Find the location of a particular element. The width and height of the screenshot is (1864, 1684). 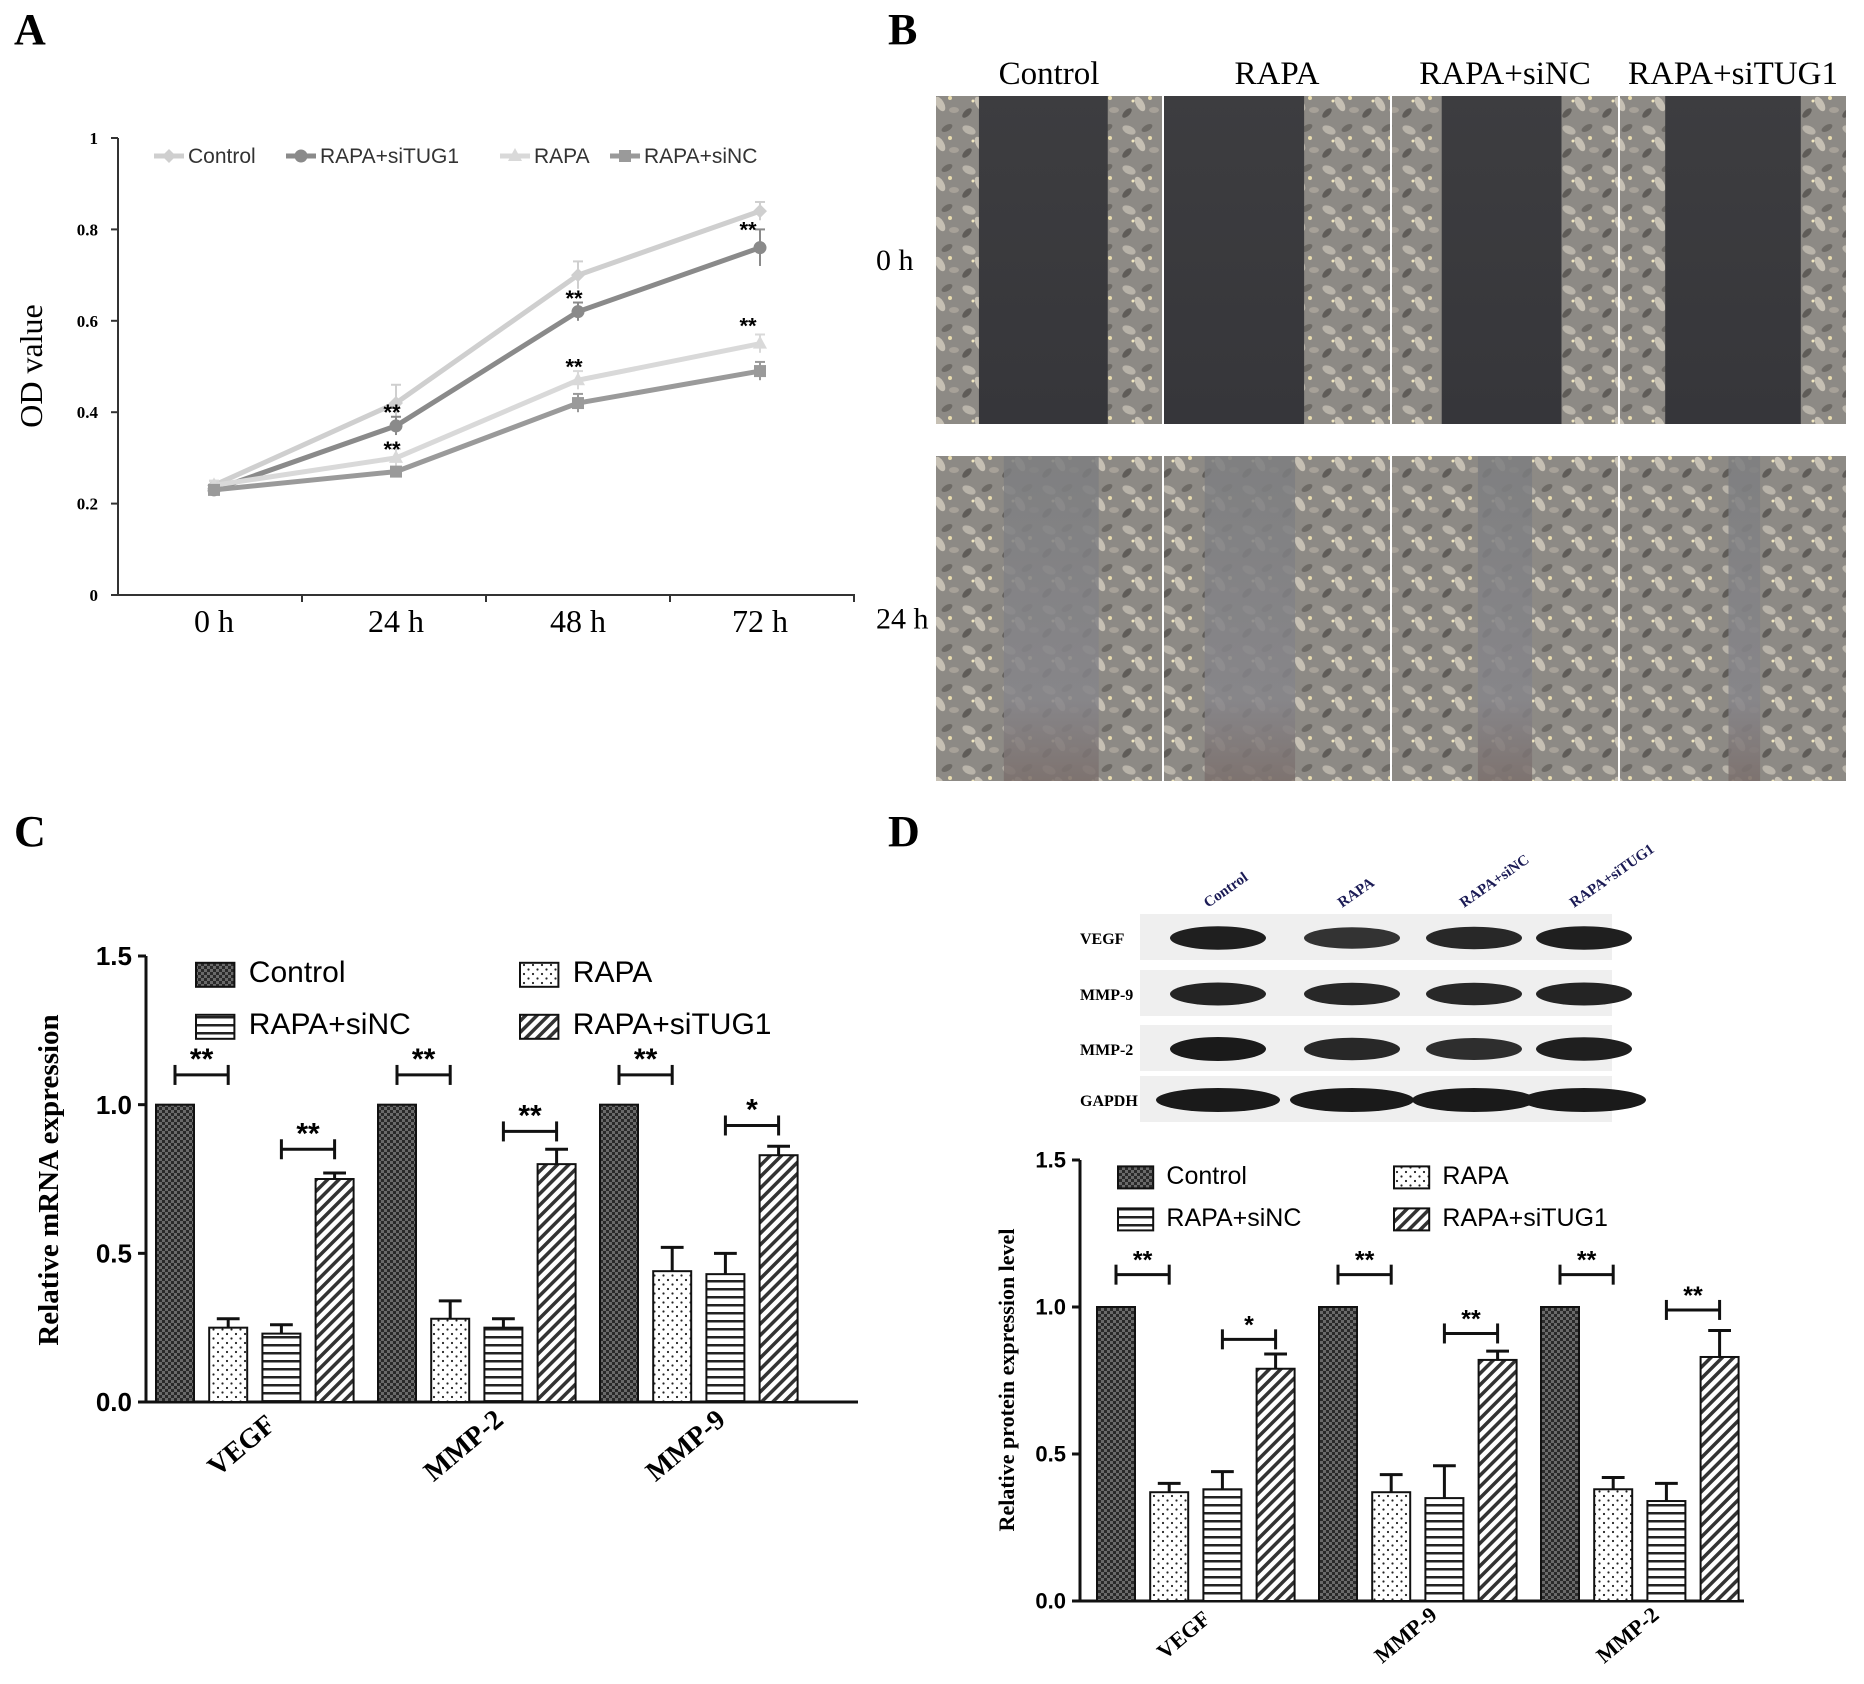

bar-mmp-2-control is located at coordinates (397, 1253).